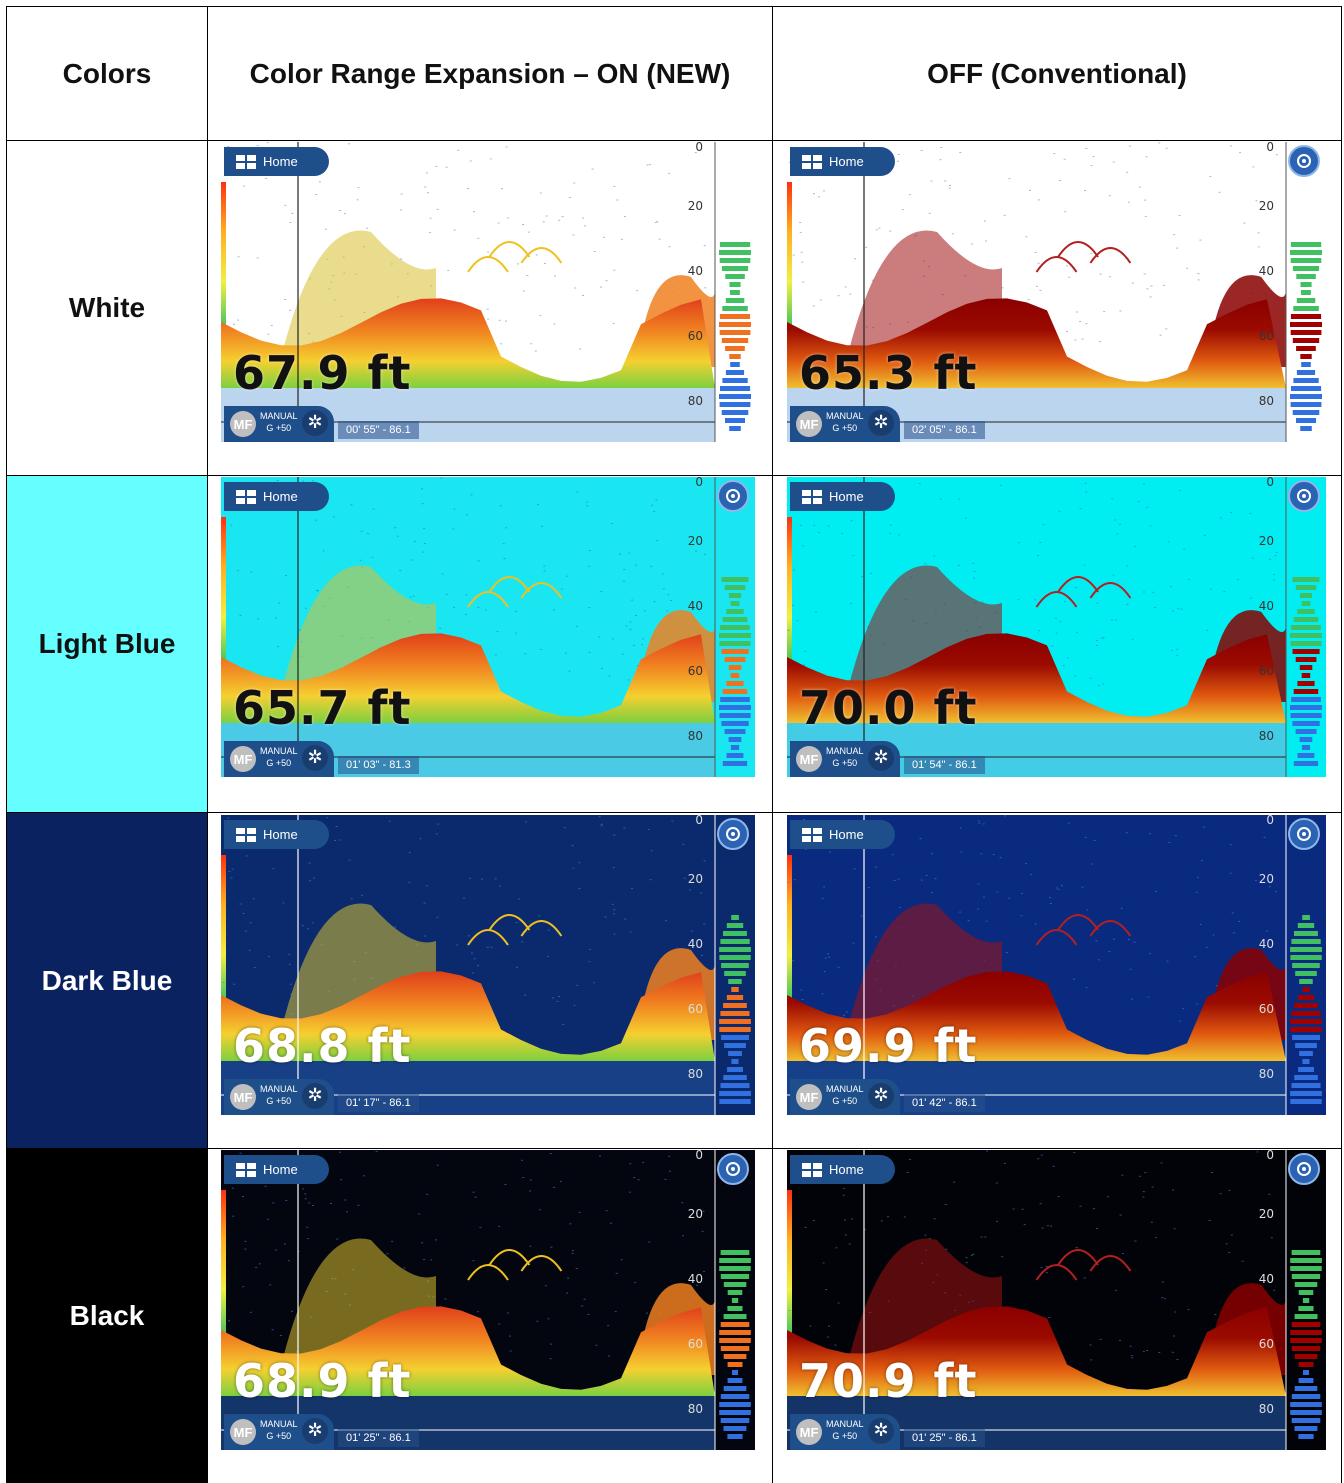  Describe the element at coordinates (107, 980) in the screenshot. I see `row-label-dark-blue: Dark Blue` at that location.